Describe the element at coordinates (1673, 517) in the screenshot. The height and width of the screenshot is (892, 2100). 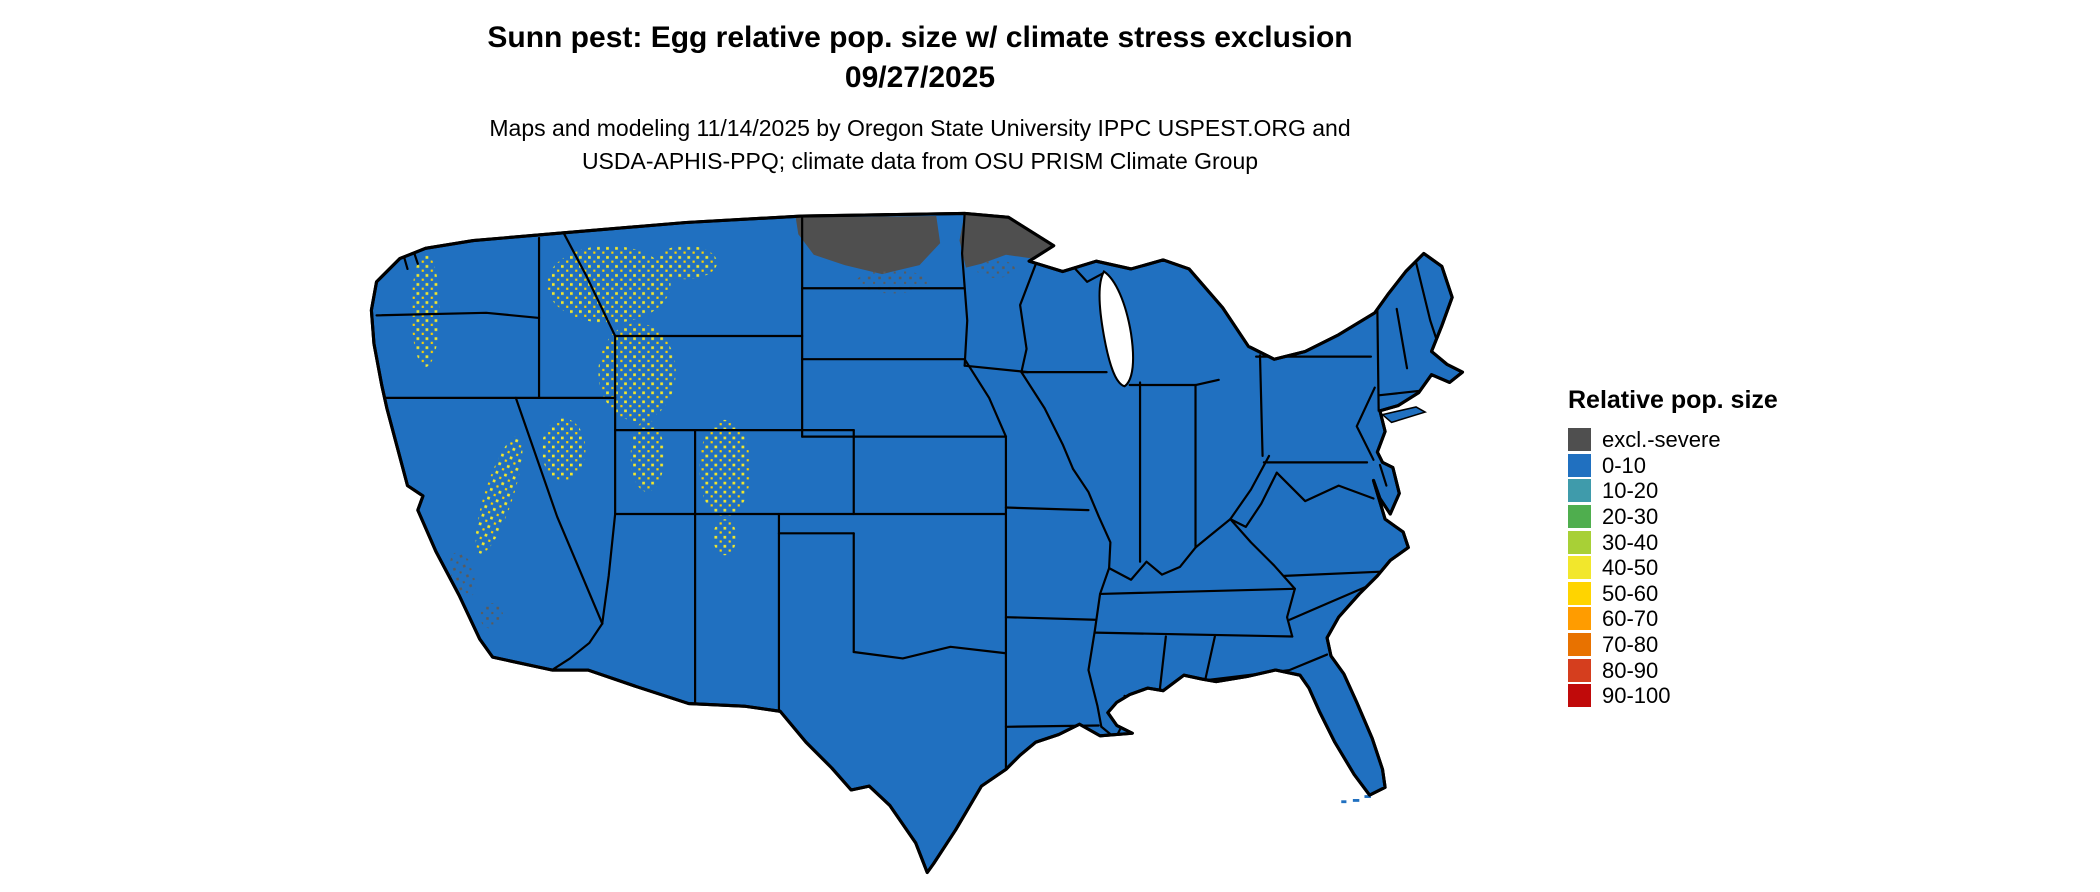
I see `legend-item: 20-30` at that location.